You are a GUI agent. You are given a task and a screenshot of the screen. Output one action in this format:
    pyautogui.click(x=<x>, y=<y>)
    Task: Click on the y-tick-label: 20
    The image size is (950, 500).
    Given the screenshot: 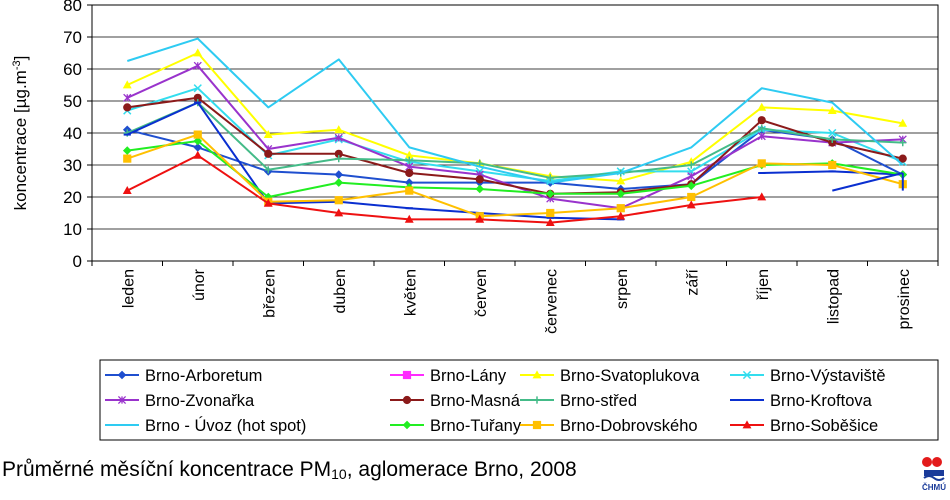 What is the action you would take?
    pyautogui.click(x=72, y=197)
    